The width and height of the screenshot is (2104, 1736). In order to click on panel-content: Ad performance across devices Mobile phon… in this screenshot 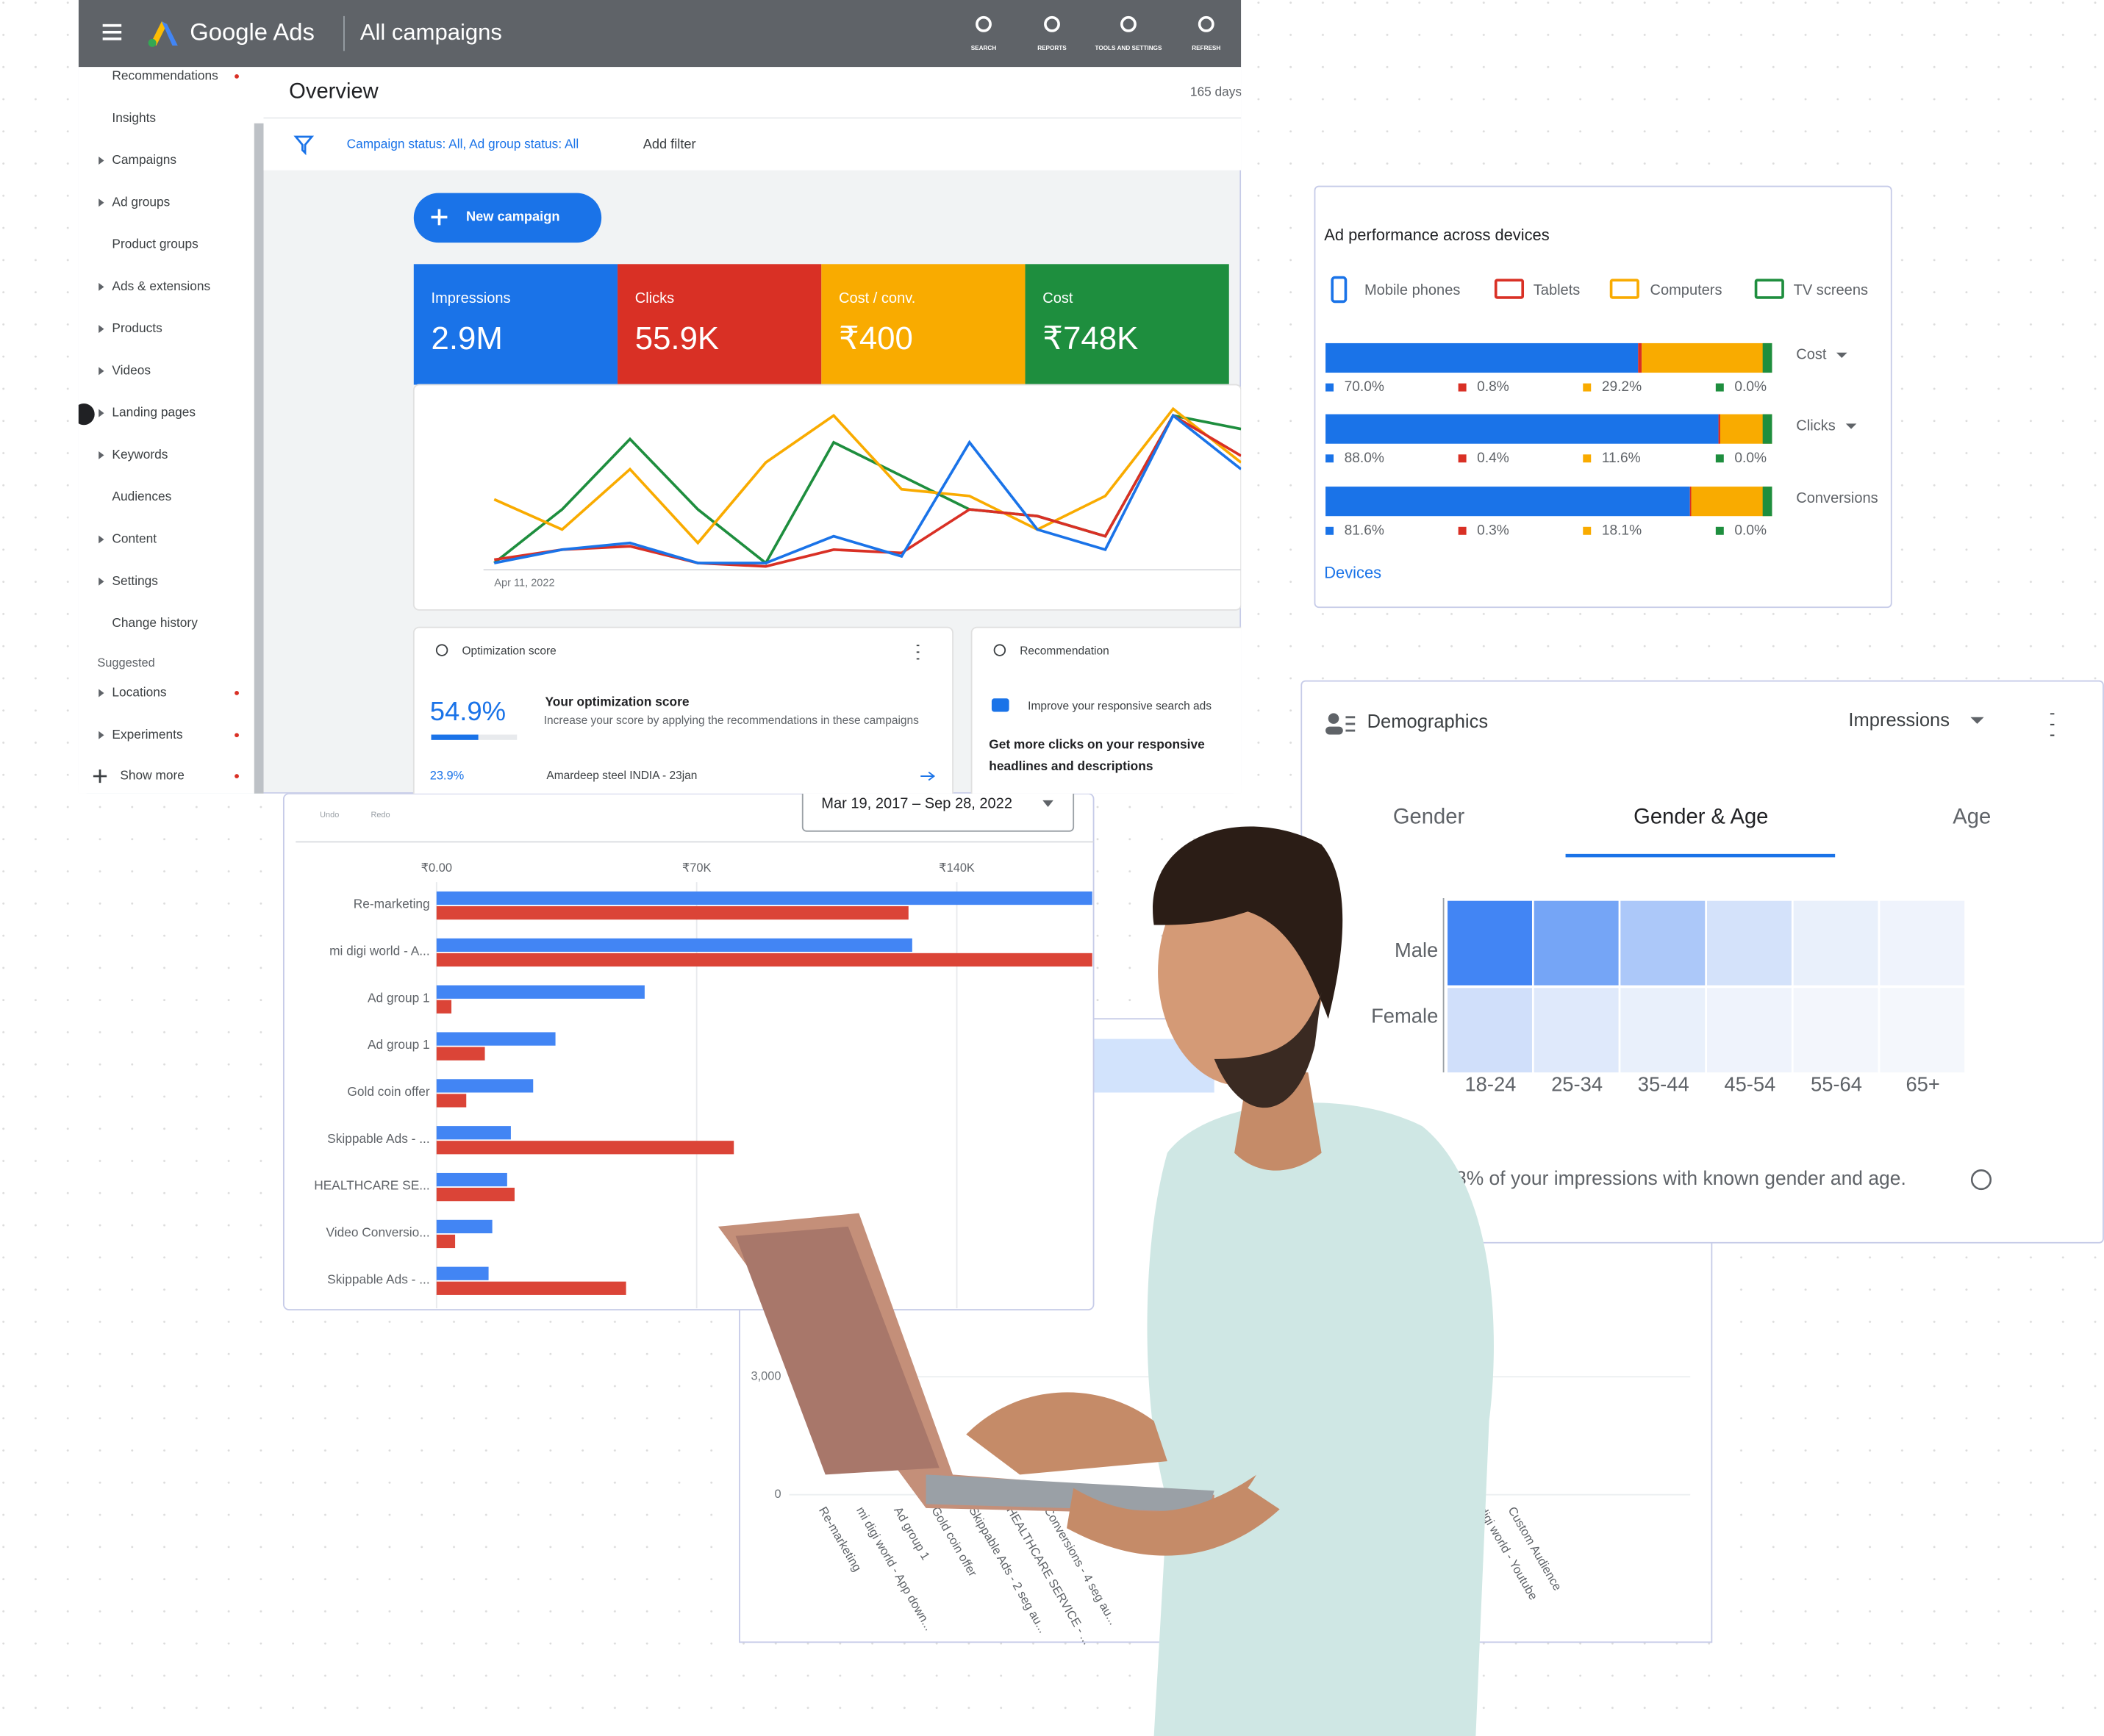, I will do `click(1601, 404)`.